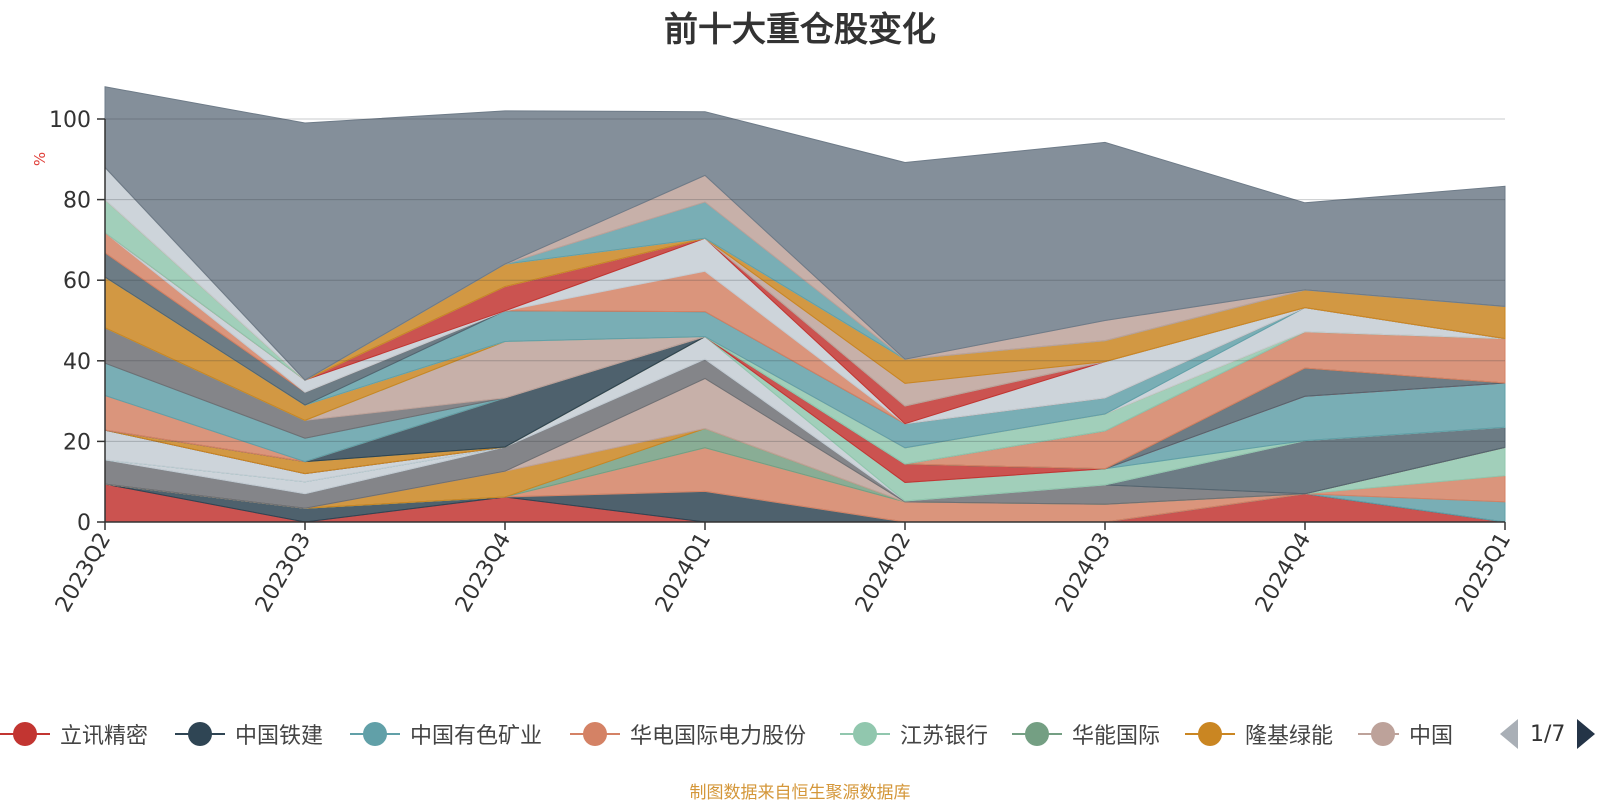 The image size is (1600, 803). What do you see at coordinates (77, 442) in the screenshot?
I see `y-tick-label: 20` at bounding box center [77, 442].